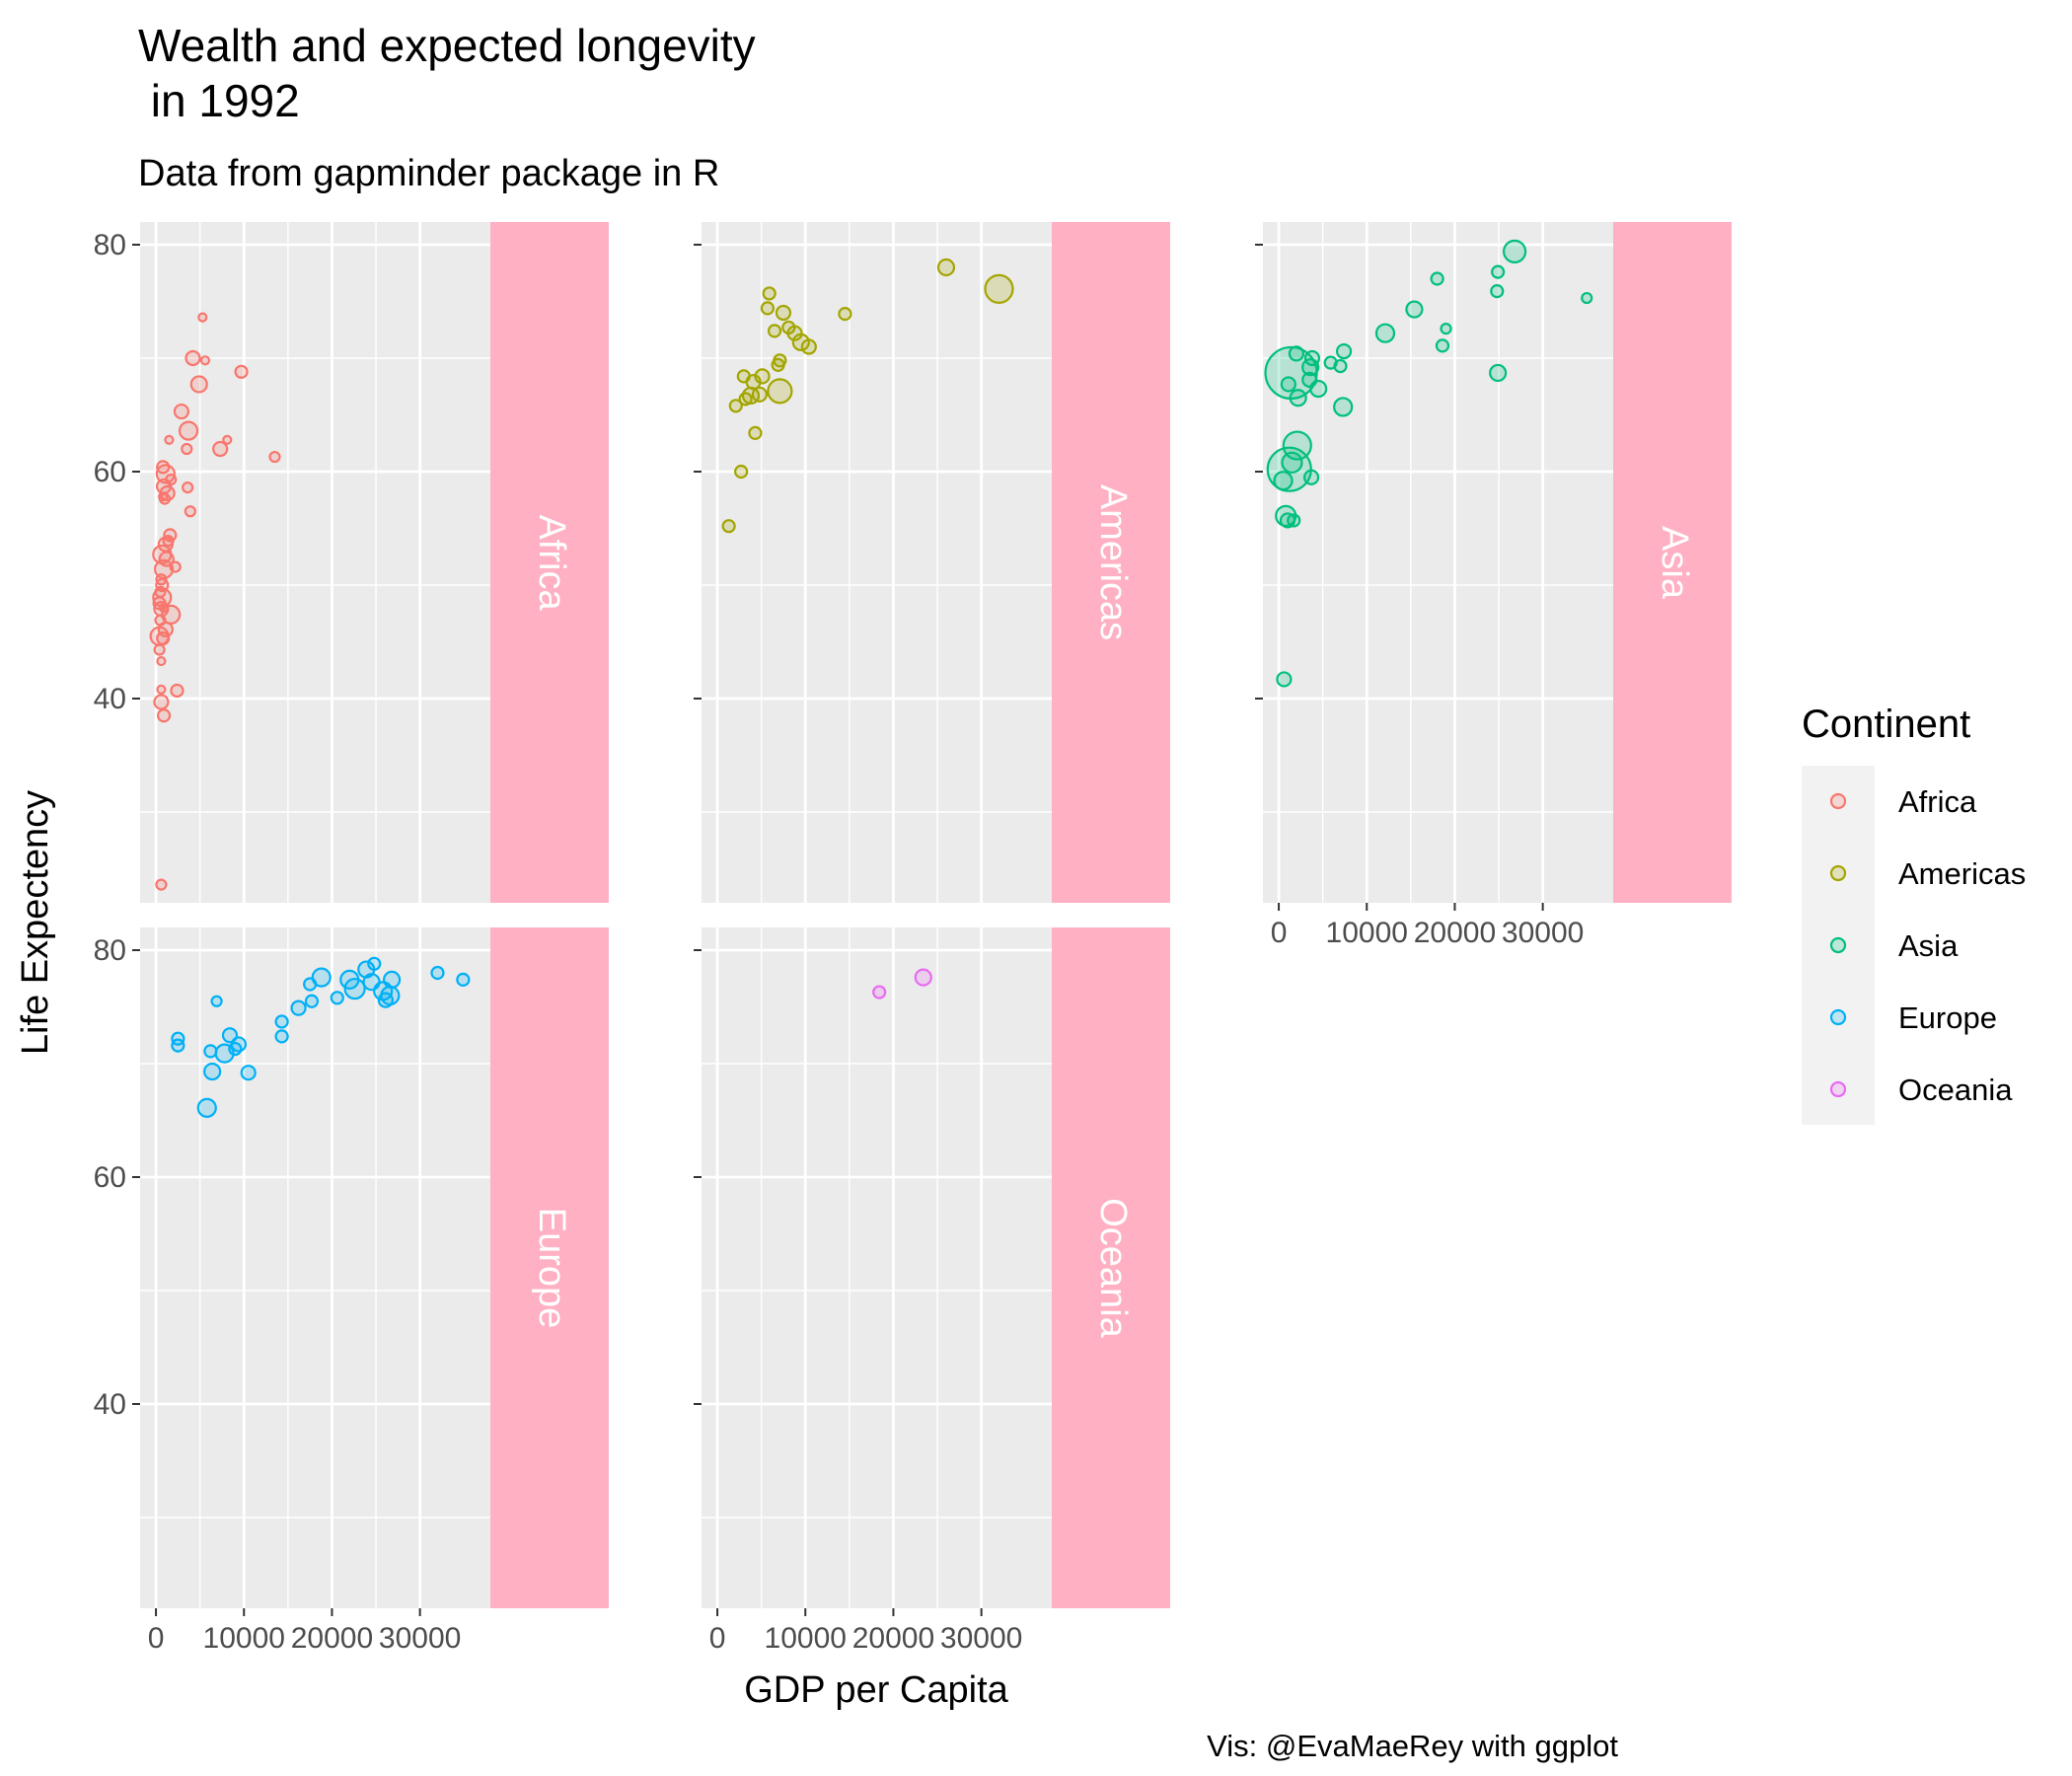 The height and width of the screenshot is (1776, 2072). I want to click on strip-label-americas: Americas, so click(1113, 562).